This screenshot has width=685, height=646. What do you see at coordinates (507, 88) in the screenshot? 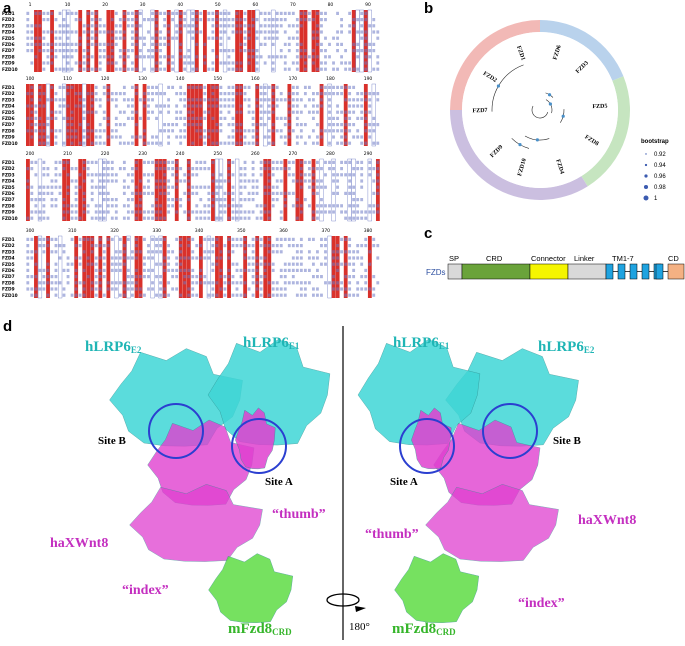
I see `tree-internal` at bounding box center [507, 88].